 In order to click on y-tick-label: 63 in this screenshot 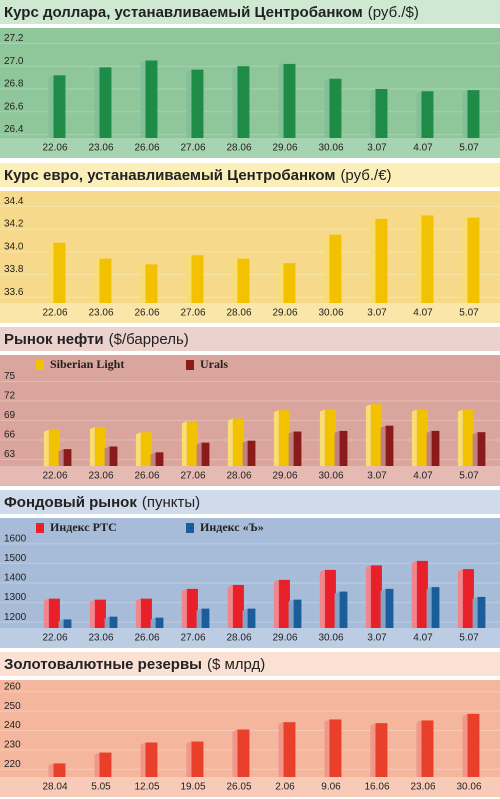, I will do `click(10, 454)`.